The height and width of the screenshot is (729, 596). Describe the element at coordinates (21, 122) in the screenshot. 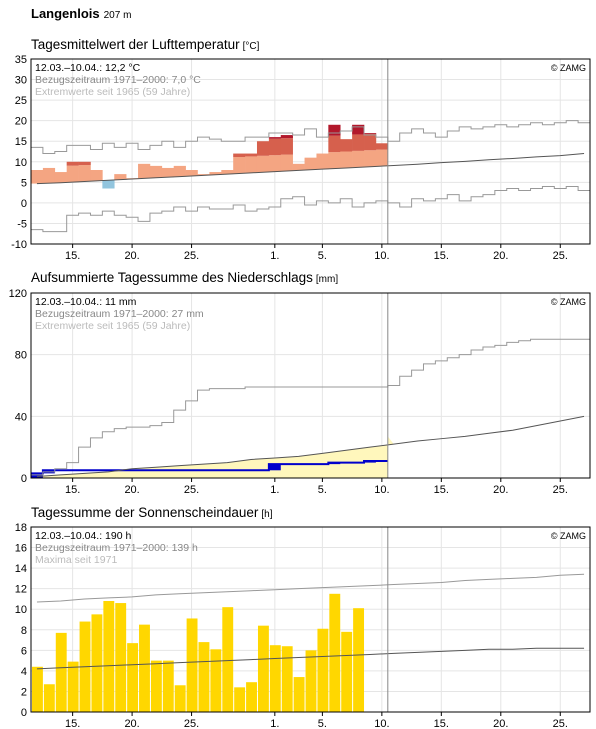

I see `temp-y-tick-label: 20` at that location.